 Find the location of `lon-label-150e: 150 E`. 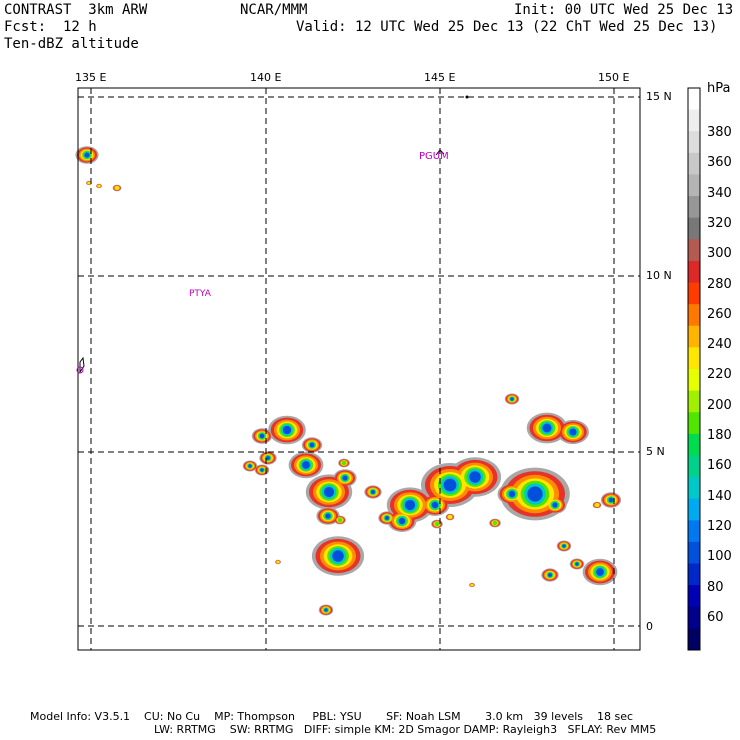

lon-label-150e: 150 E is located at coordinates (614, 77).